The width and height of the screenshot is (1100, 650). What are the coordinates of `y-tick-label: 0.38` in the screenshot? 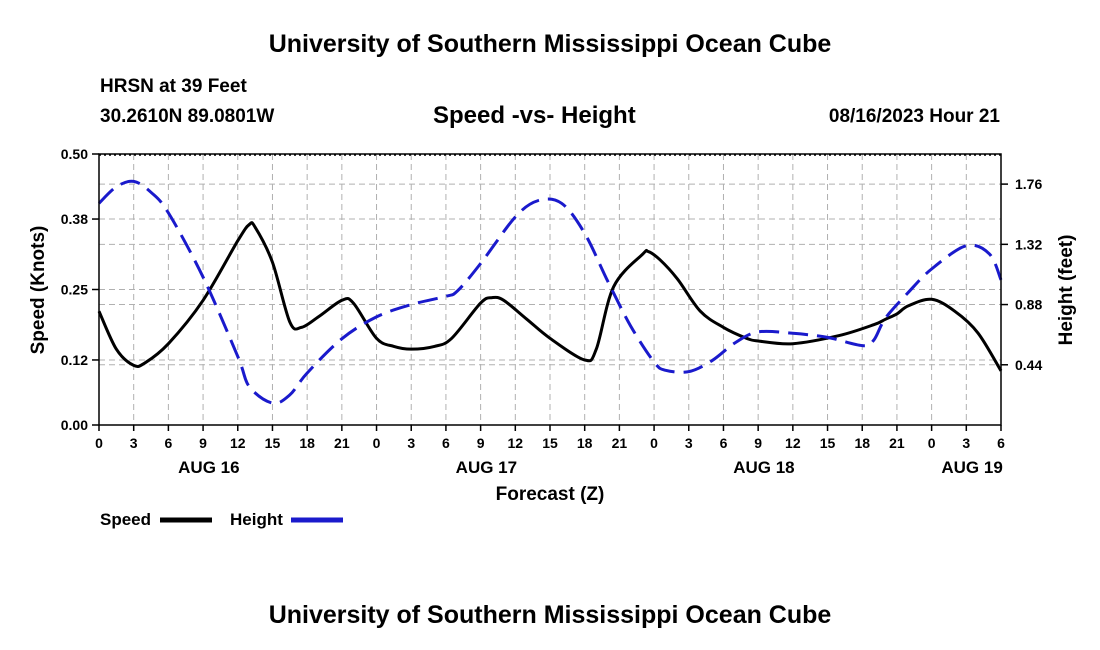 It's located at (74, 219).